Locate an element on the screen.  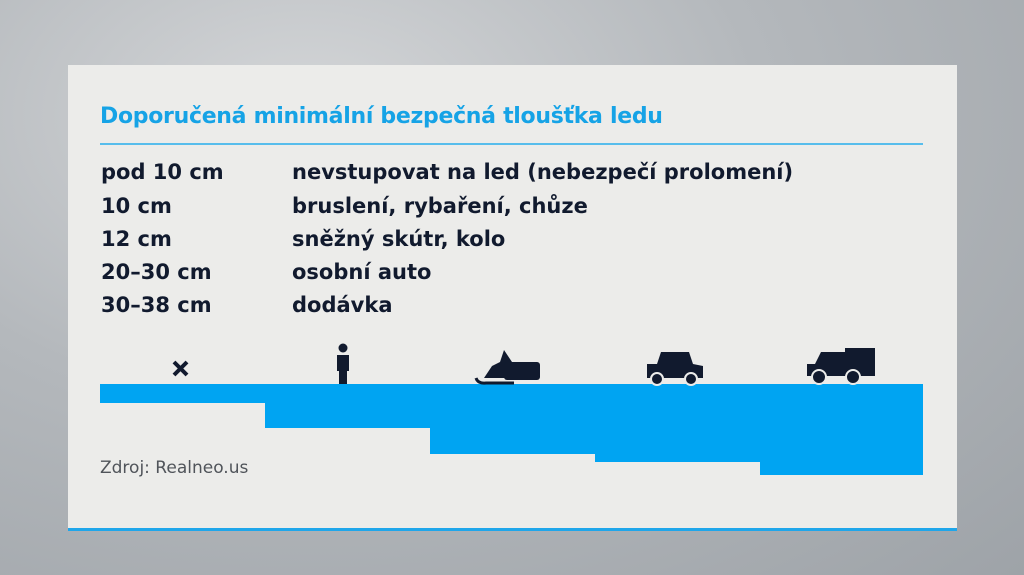
van-icon is located at coordinates (841, 366).